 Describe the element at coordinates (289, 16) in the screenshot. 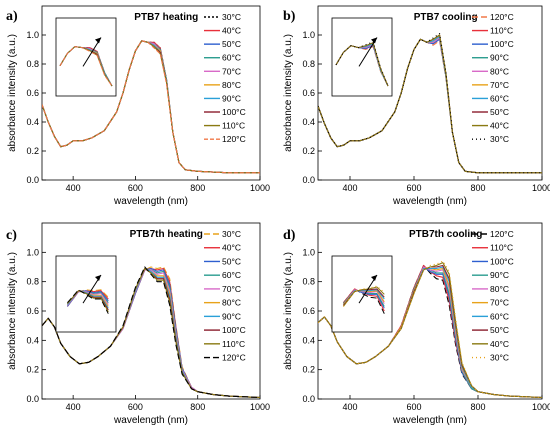

I see `panel-label: b)` at that location.